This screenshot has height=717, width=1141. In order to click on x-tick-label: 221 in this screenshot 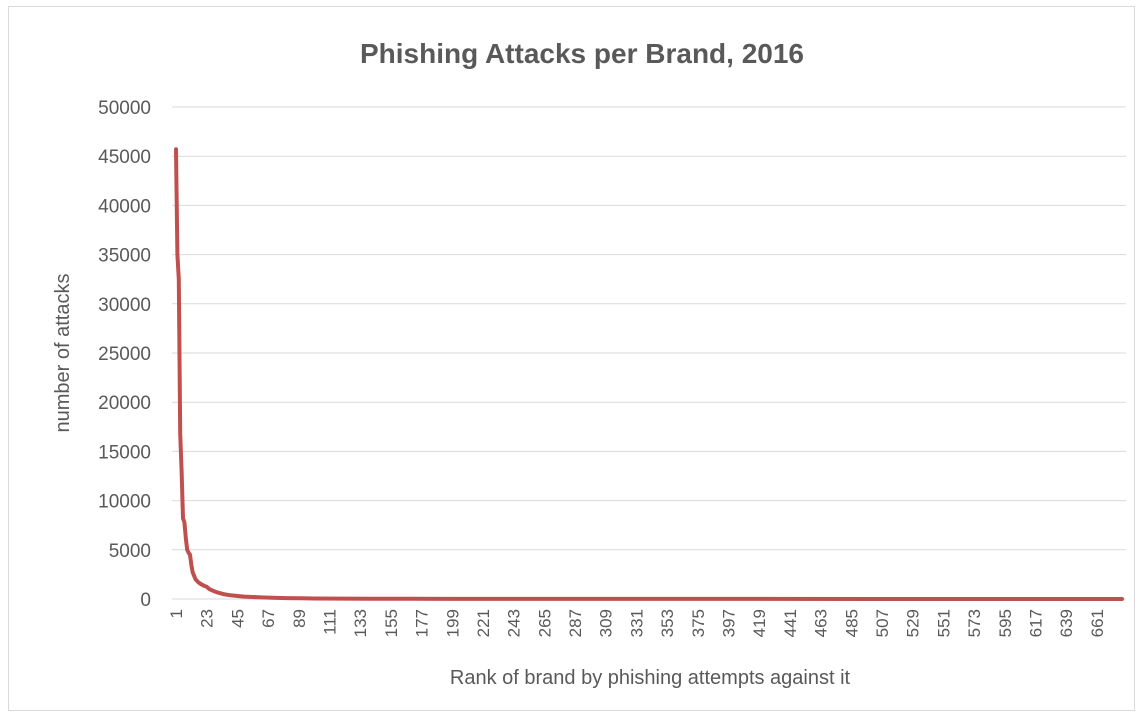, I will do `click(483, 623)`.